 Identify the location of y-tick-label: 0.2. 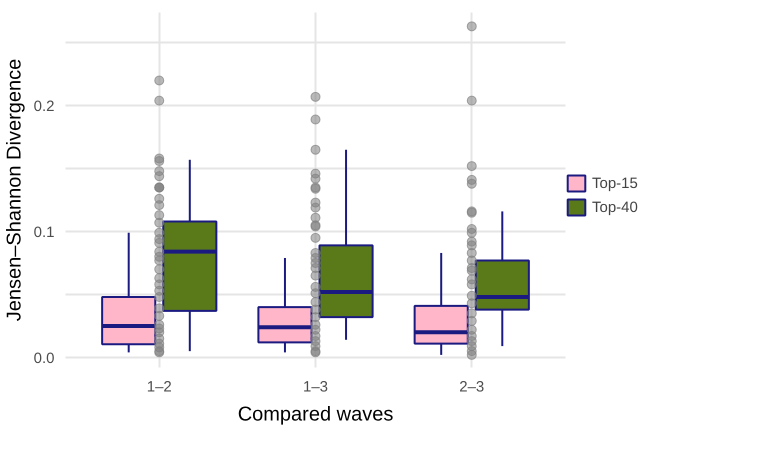
(44, 107).